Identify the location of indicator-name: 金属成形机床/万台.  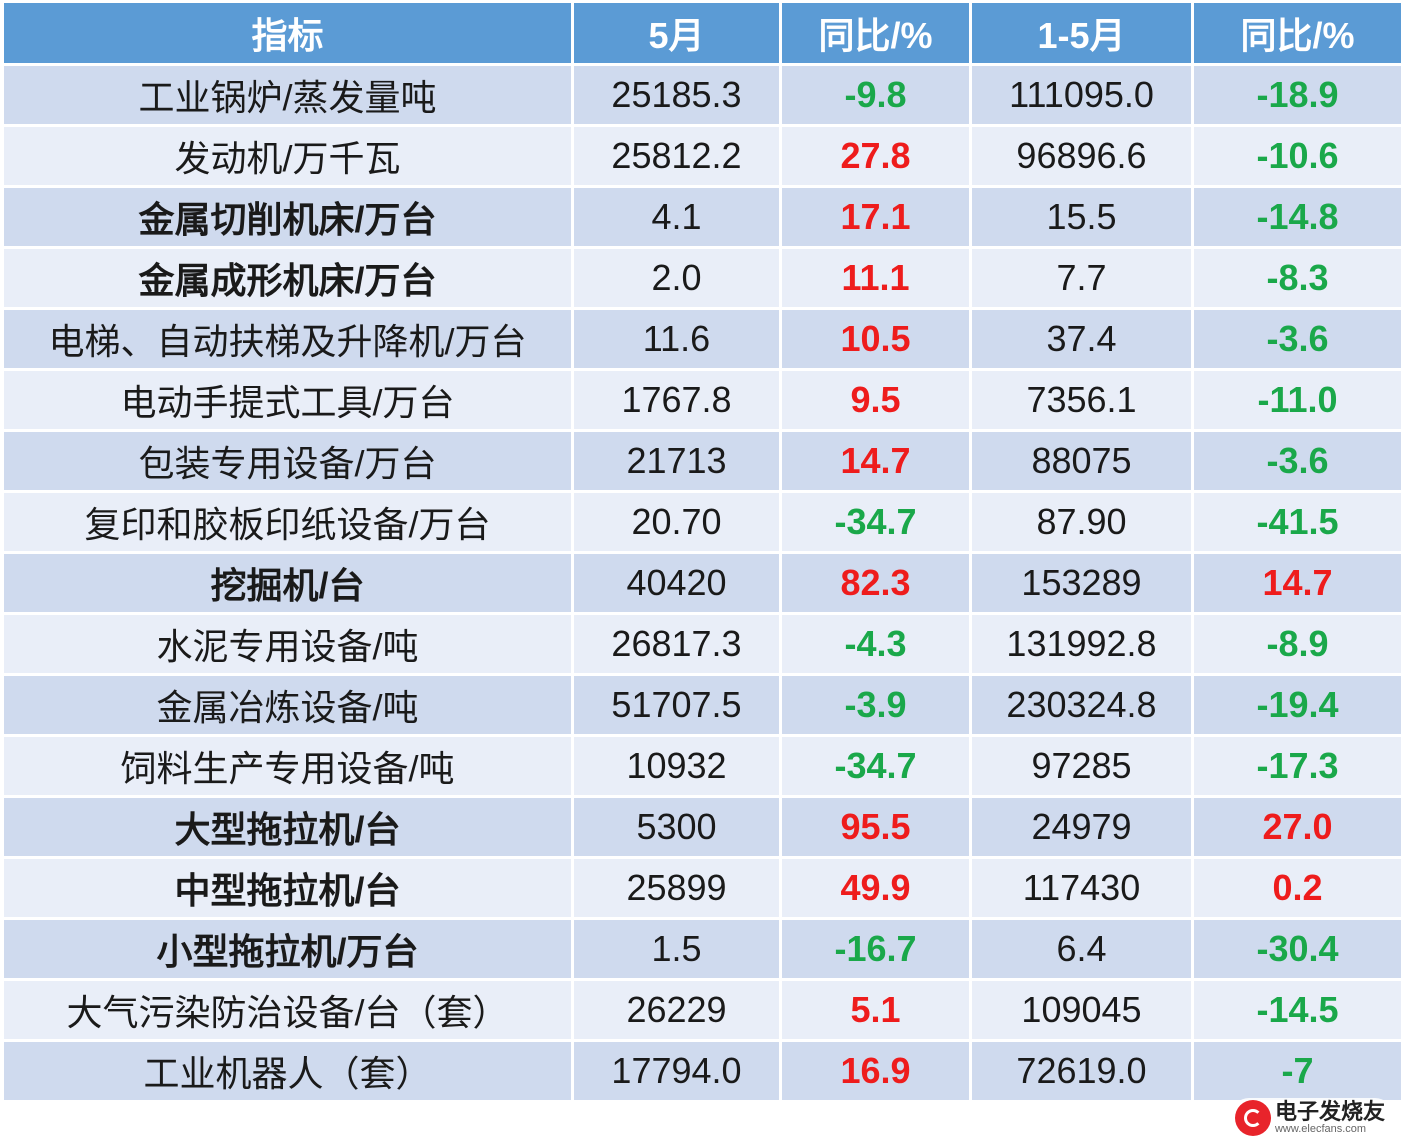
(287, 278).